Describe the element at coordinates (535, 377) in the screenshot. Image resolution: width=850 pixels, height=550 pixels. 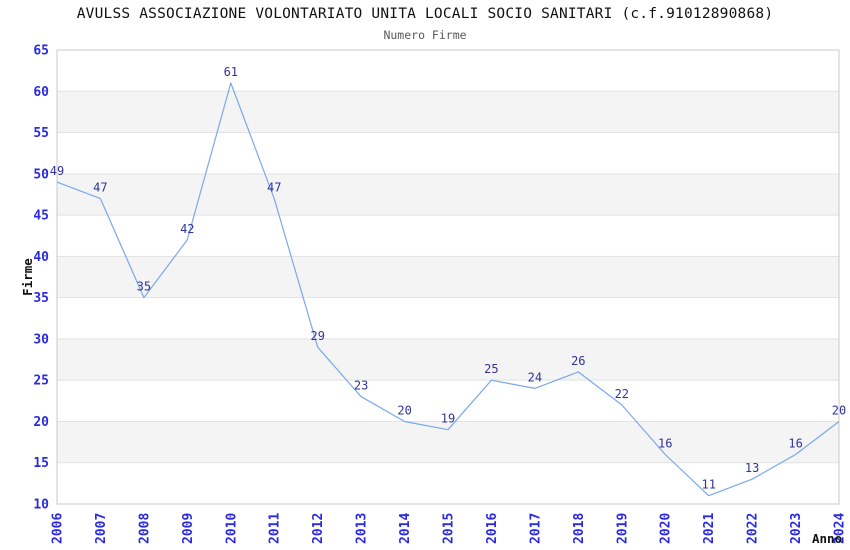
I see `point-label: 24` at that location.